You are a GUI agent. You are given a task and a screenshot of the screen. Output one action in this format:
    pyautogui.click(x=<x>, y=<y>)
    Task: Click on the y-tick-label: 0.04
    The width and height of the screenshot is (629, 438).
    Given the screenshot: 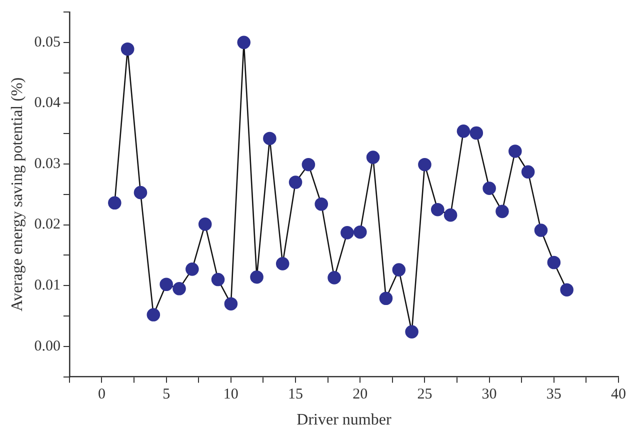 What is the action you would take?
    pyautogui.click(x=47, y=103)
    